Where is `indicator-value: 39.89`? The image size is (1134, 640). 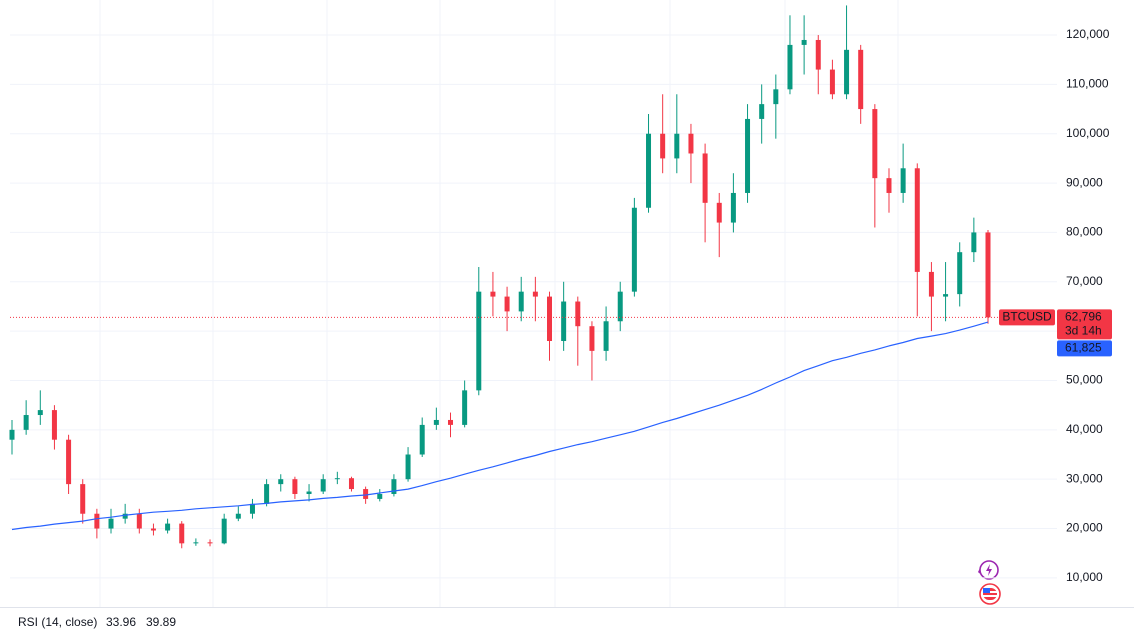
indicator-value: 39.89 is located at coordinates (161, 622).